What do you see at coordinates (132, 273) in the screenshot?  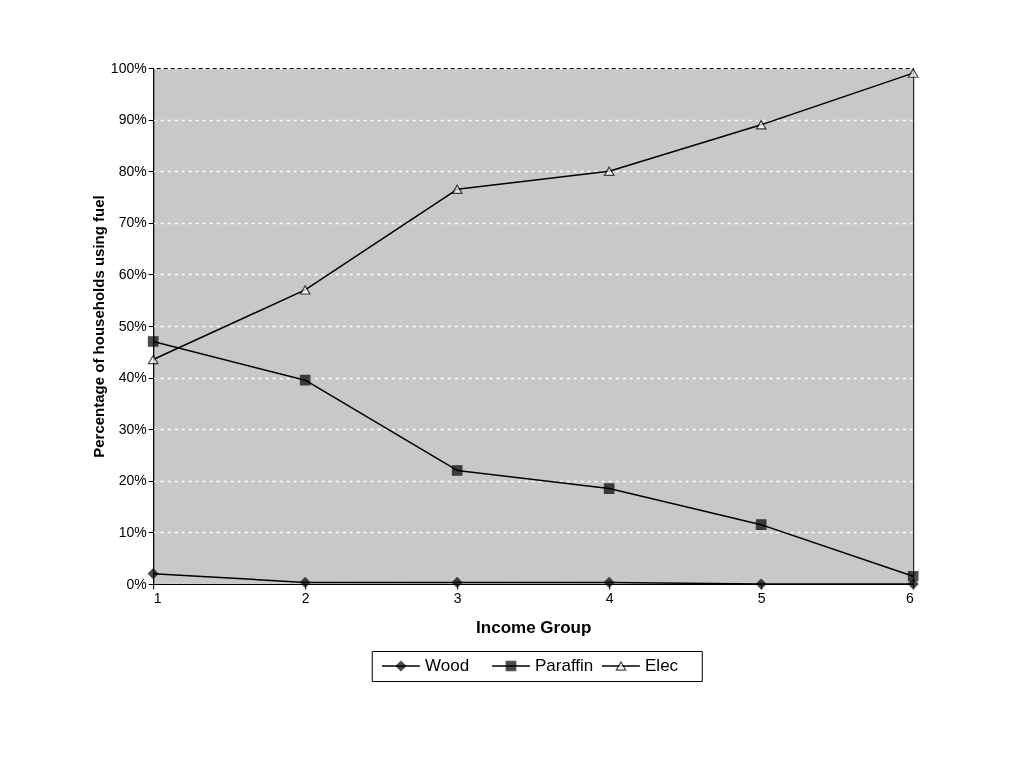 I see `y-tick-label: 60%` at bounding box center [132, 273].